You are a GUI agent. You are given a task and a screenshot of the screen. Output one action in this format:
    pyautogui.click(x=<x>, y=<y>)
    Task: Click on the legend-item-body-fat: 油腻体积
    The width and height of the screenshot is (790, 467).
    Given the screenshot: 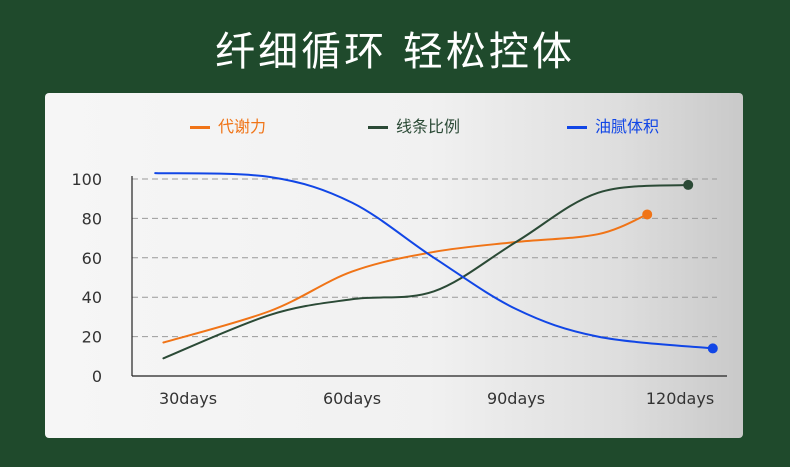 What is the action you would take?
    pyautogui.click(x=613, y=127)
    